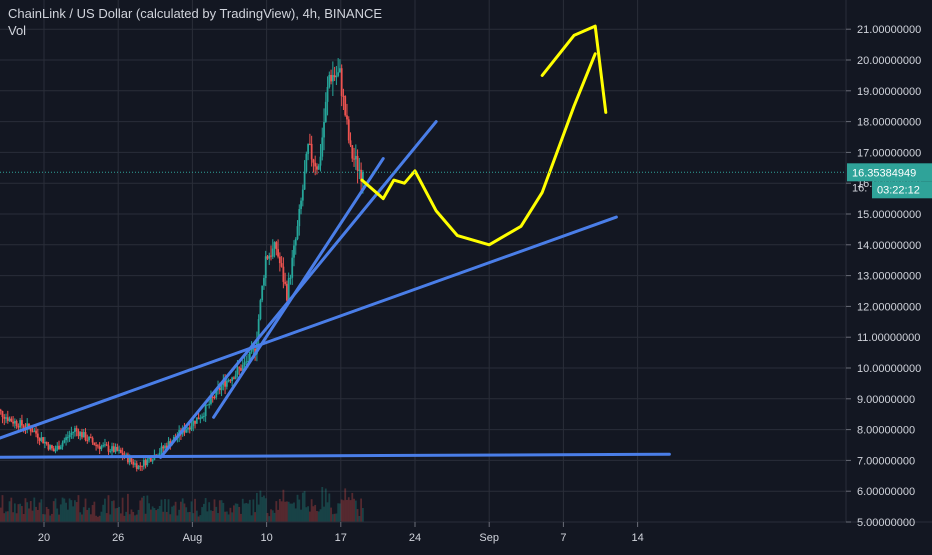 The image size is (932, 555). Describe the element at coordinates (563, 538) in the screenshot. I see `time-tick-label: 7` at that location.